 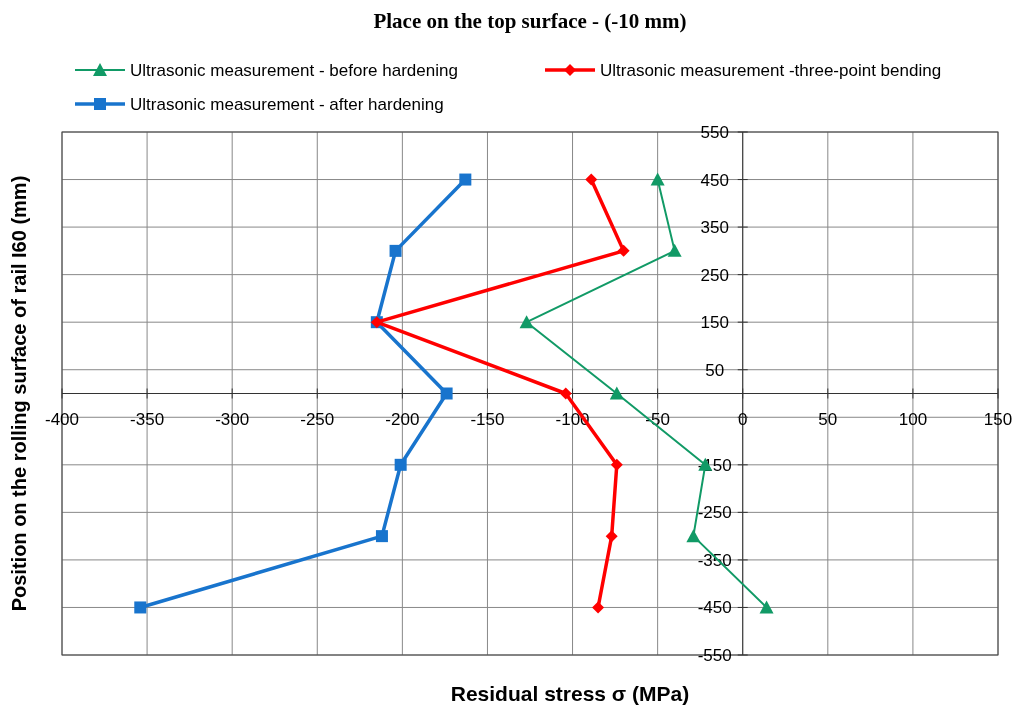 What do you see at coordinates (287, 104) in the screenshot?
I see `legend-label: Ultrasonic measurement - after hardening` at bounding box center [287, 104].